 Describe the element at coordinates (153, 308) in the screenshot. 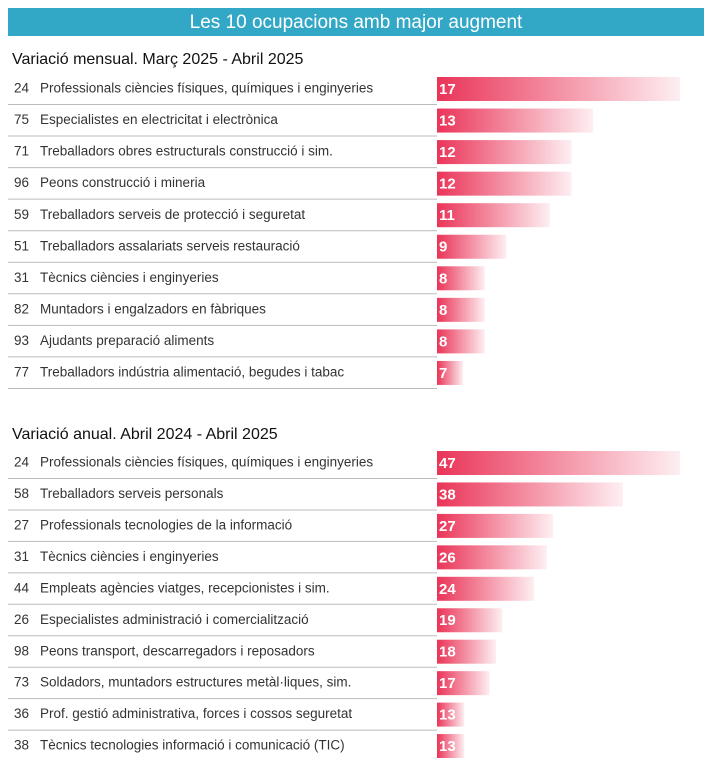

I see `occupation-label: Muntadors i engalzadors en fàbriques` at that location.